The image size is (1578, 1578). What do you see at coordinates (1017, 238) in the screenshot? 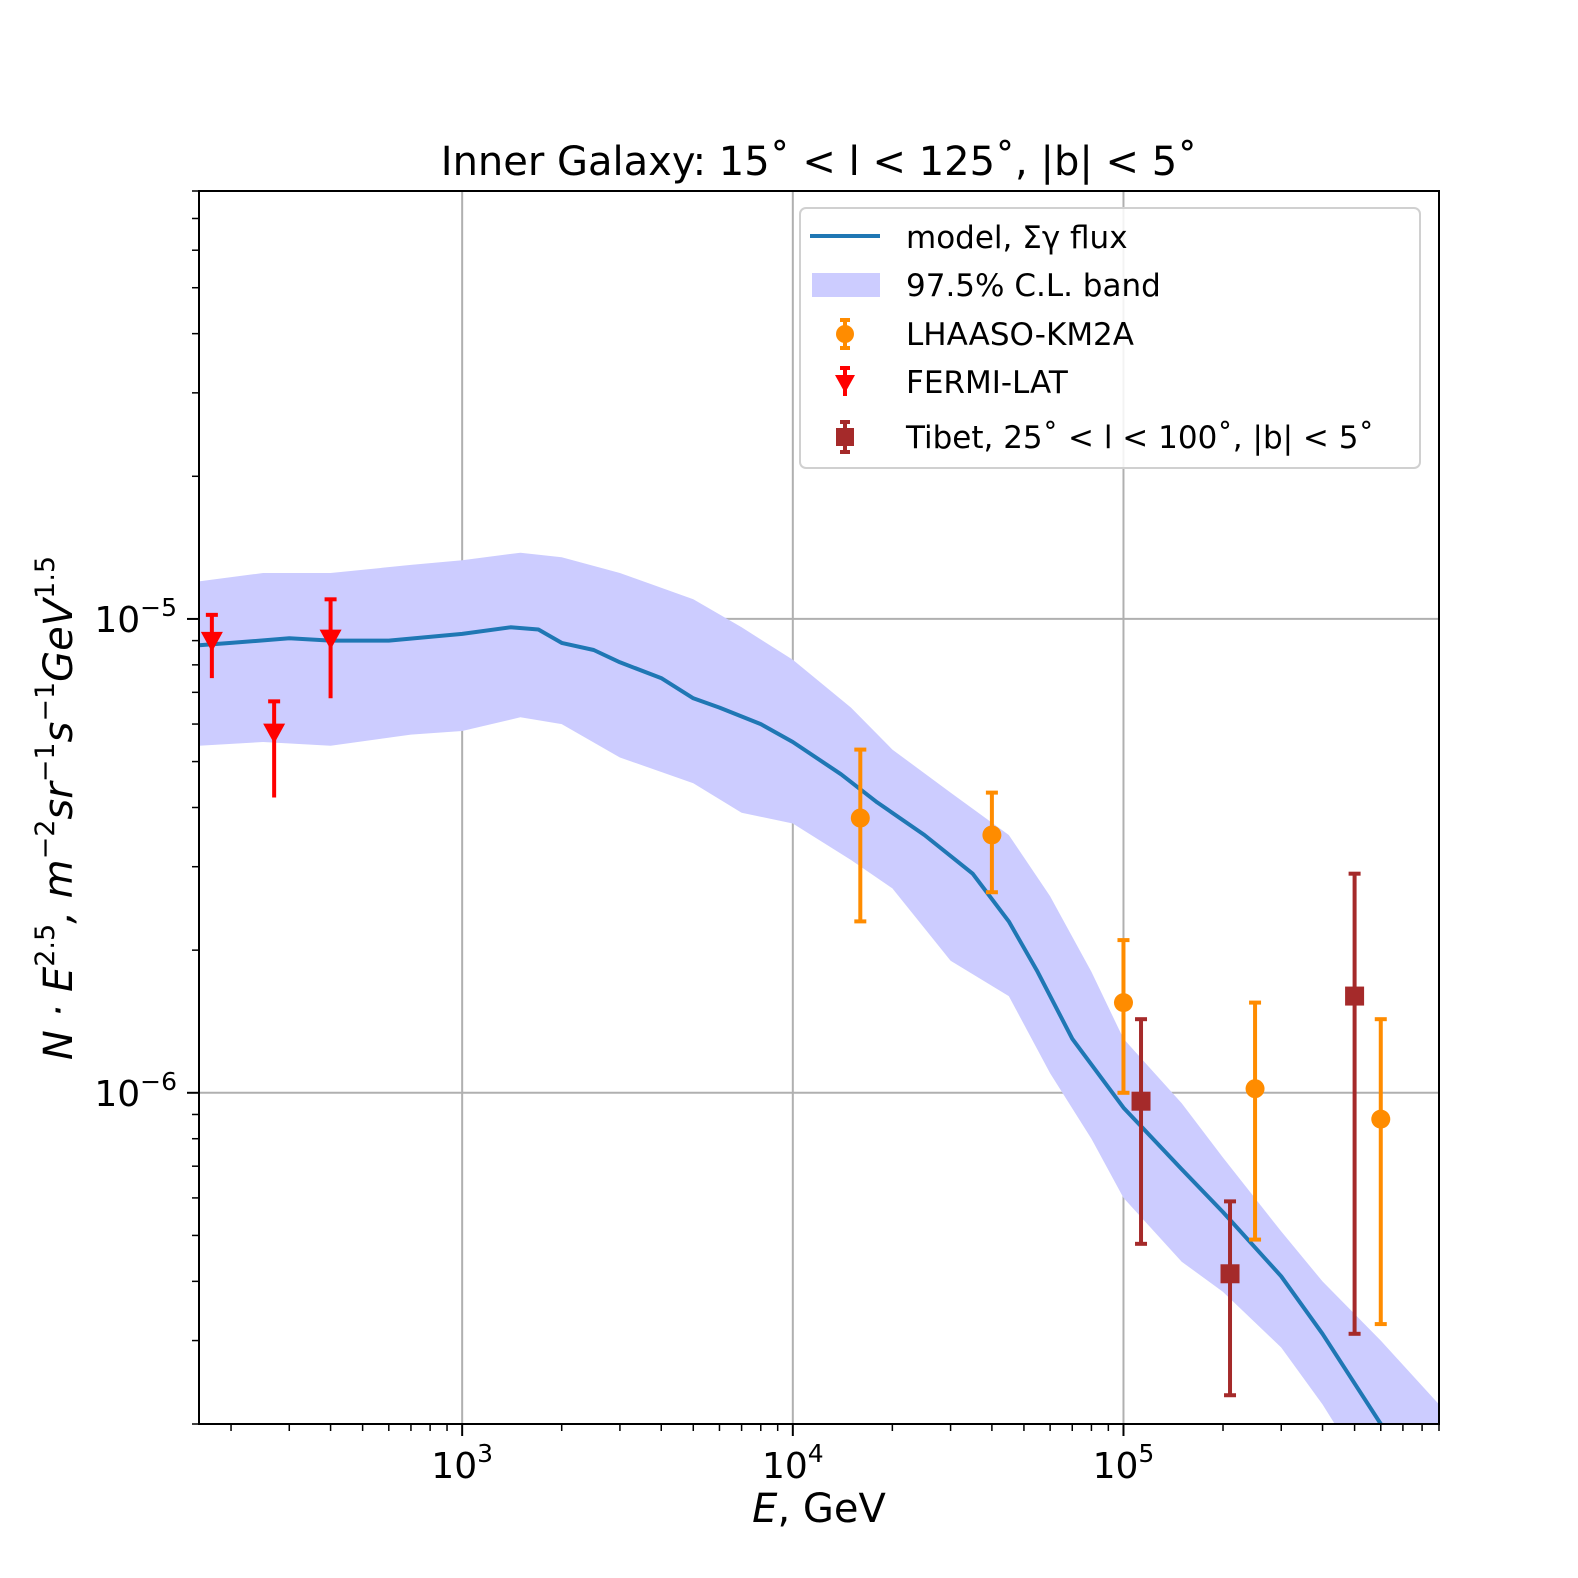
I see `legend-label-model: model, Σγ flux` at bounding box center [1017, 238].